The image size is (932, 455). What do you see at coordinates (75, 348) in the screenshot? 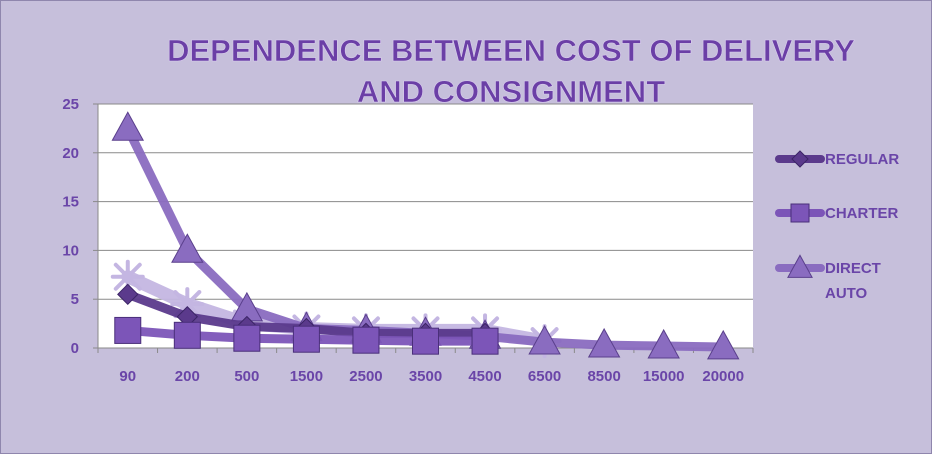
I see `y-tick-label: 0` at bounding box center [75, 348].